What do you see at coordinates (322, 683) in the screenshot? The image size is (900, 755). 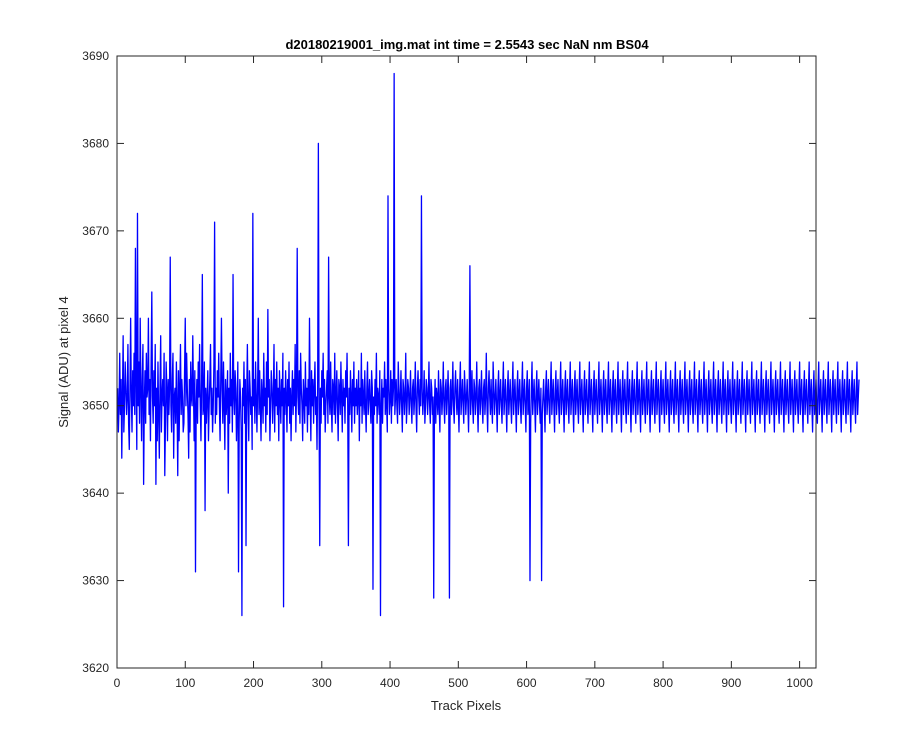 I see `x-tick-label: 300` at bounding box center [322, 683].